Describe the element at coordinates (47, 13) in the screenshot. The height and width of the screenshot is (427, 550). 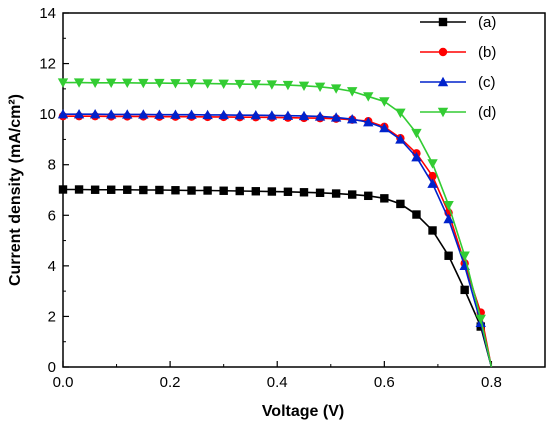
I see `y-tick-label: 14` at that location.